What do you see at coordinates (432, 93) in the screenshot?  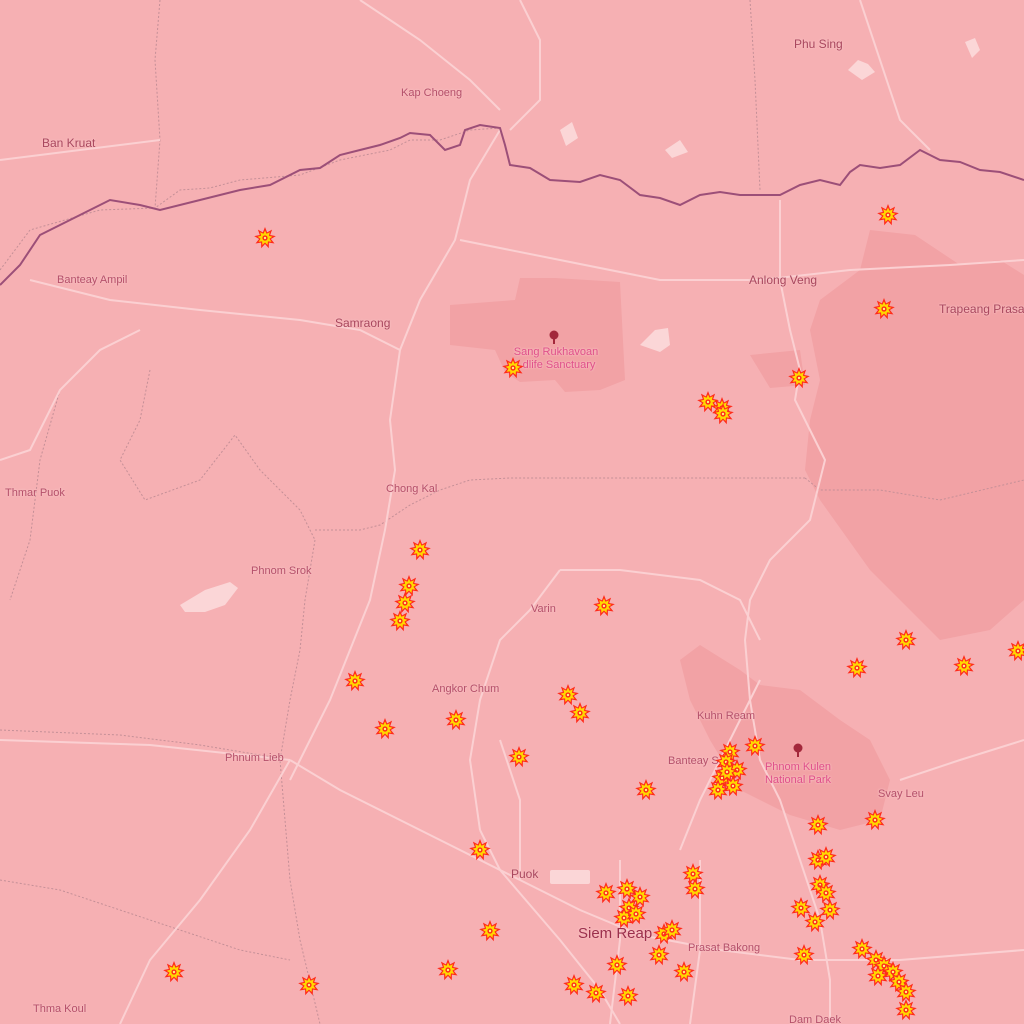 I see `place-label-kap-choeng: Kap Choeng` at bounding box center [432, 93].